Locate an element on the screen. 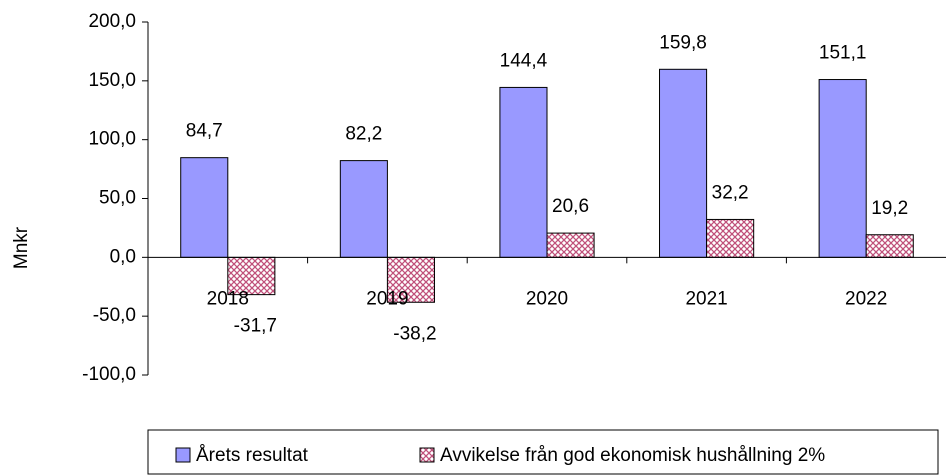  y-tick-label: 50,0 is located at coordinates (117, 198).